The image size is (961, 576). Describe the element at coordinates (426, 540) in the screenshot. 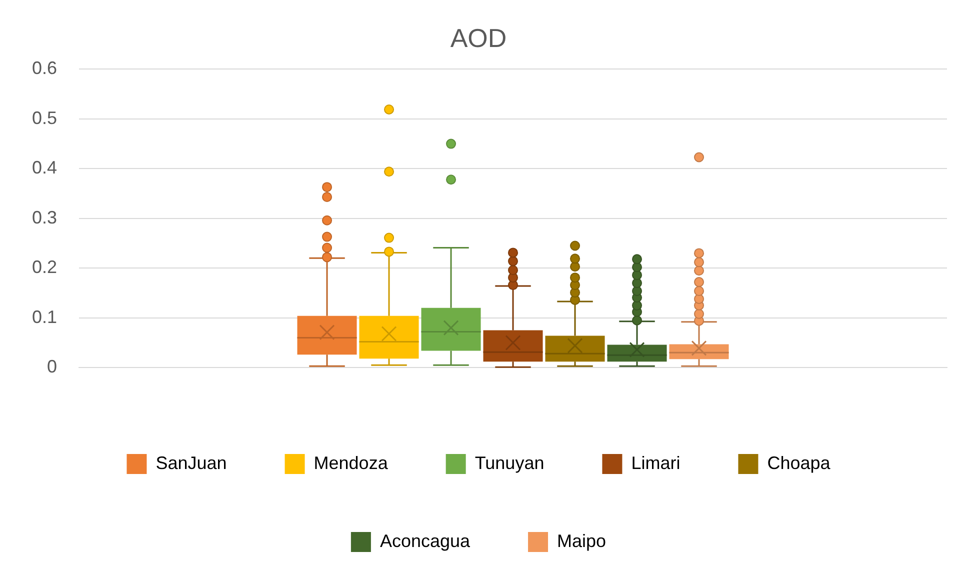

I see `legend-label: Aconcagua` at that location.